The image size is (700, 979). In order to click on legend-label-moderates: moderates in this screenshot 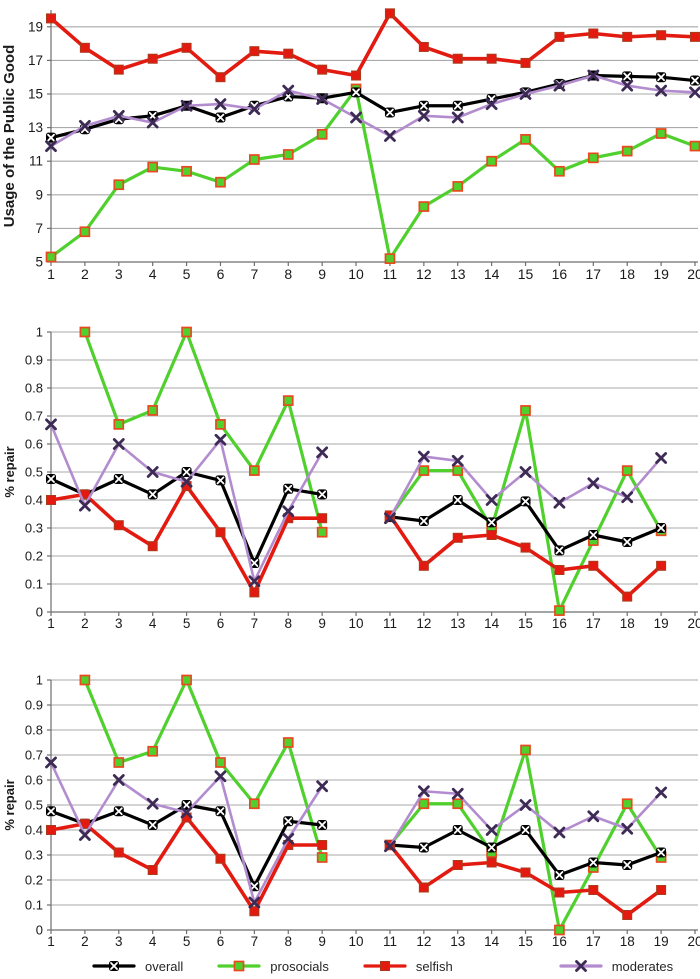, I will do `click(642, 966)`.